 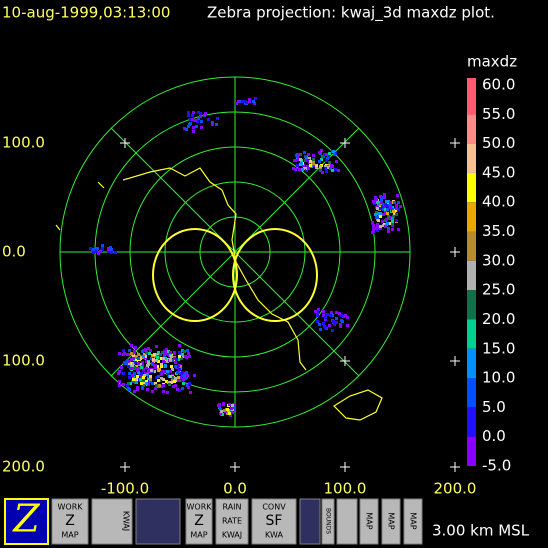 I want to click on toolbar-button: KWAJ, so click(x=112, y=521).